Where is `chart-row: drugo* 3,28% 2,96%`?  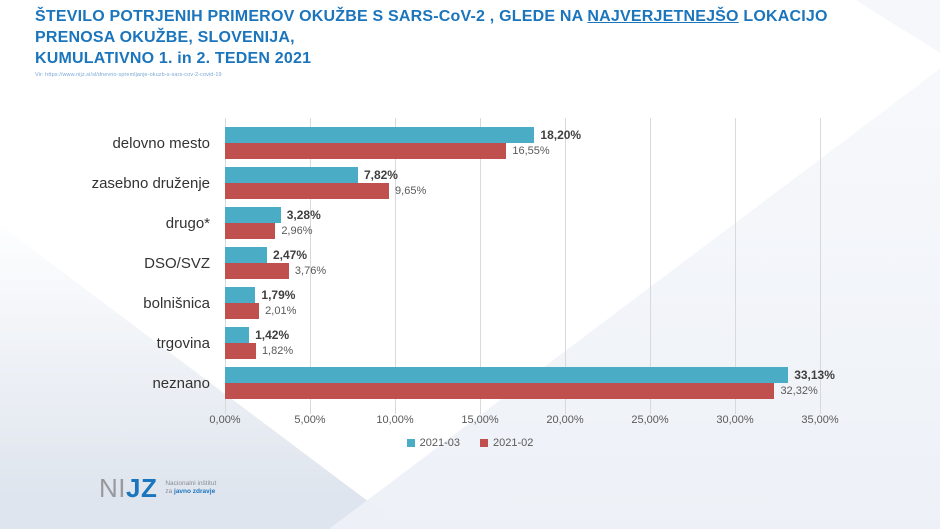 chart-row: drugo* 3,28% 2,96% is located at coordinates (470, 223).